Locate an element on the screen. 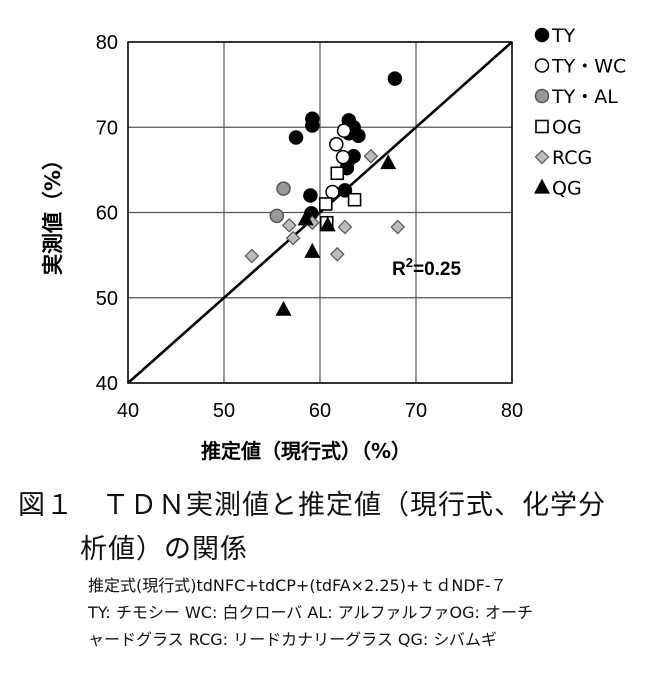 Image resolution: width=650 pixels, height=677 pixels. caption-note-line2: TY: チモシー WC: 白クローバ AL: アルファルファOG: オーチ is located at coordinates (311, 612).